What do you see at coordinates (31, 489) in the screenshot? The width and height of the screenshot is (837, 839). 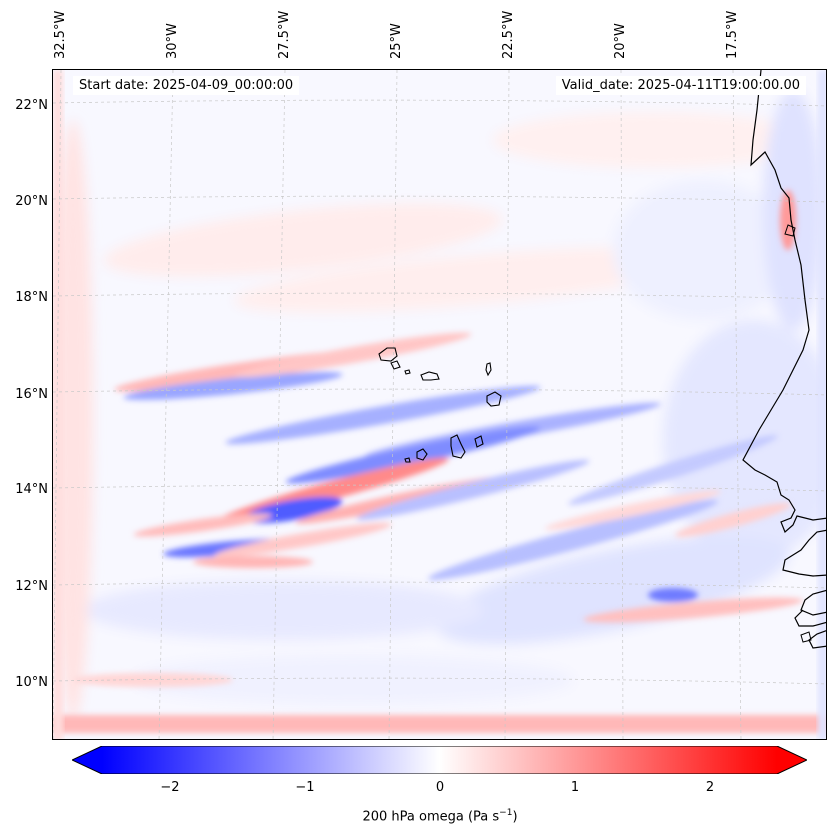 I see `lat-label: 14°N` at bounding box center [31, 489].